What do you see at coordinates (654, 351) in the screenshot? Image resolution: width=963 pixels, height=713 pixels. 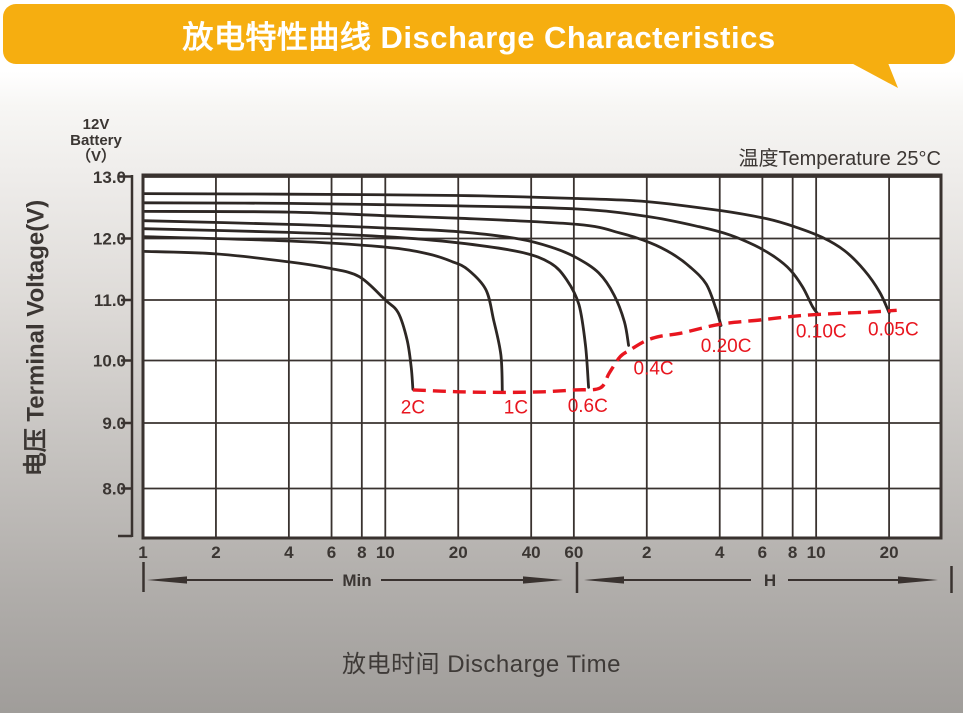 I see `cutoff-voltage-curve` at bounding box center [654, 351].